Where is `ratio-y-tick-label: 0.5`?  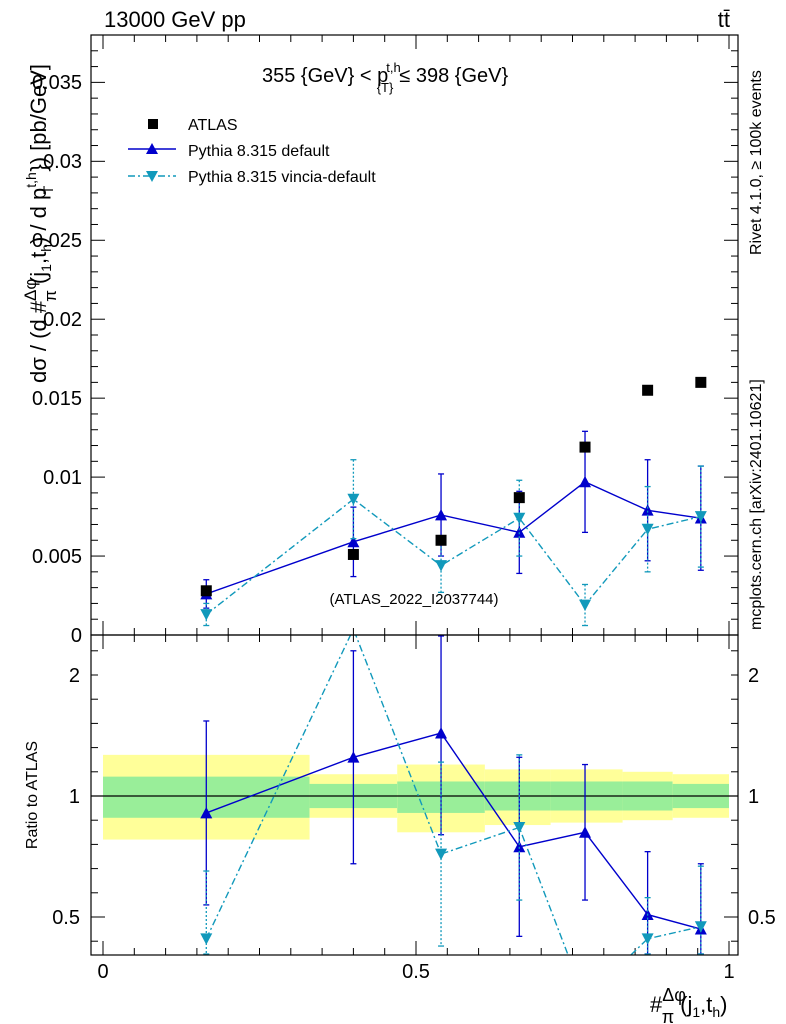
ratio-y-tick-label: 0.5 is located at coordinates (66, 918).